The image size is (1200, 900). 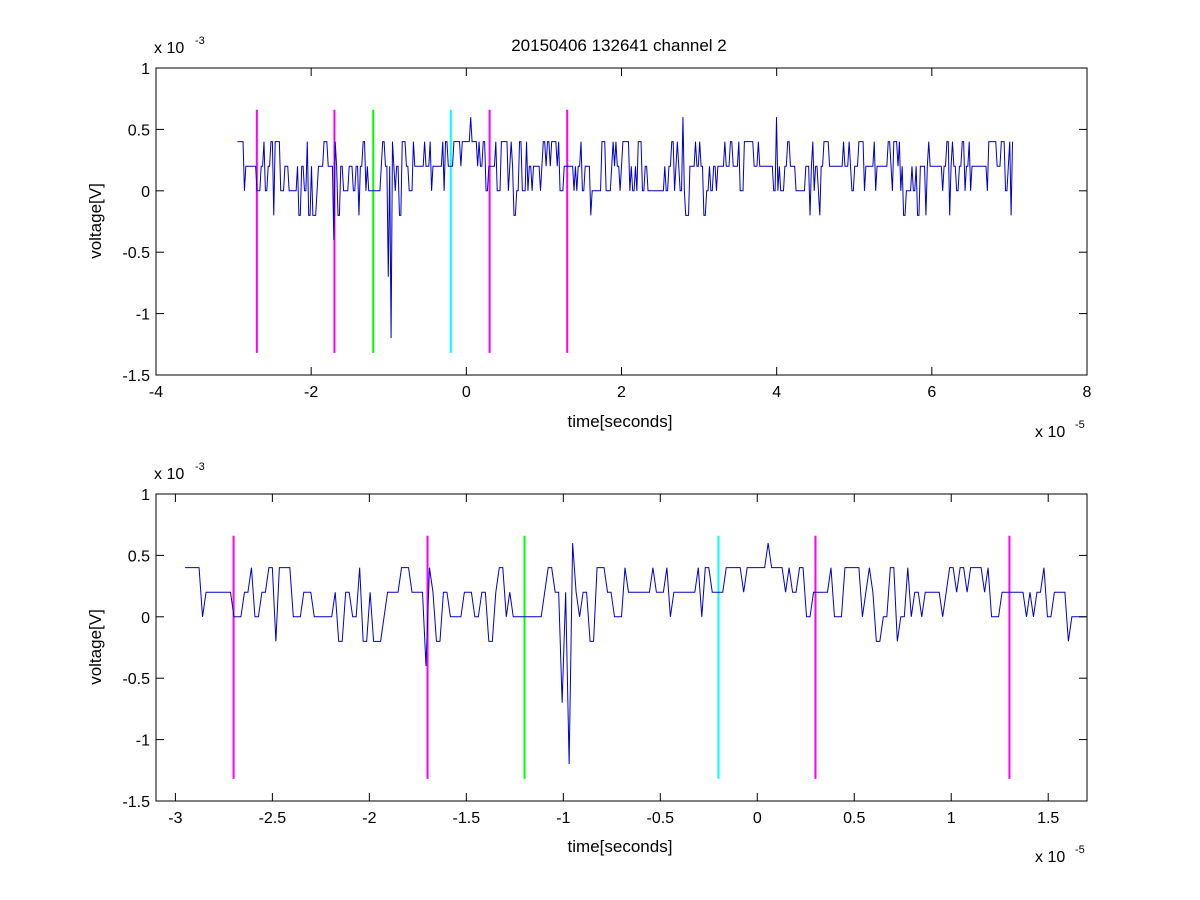 I want to click on bottom-y-axis-label: voltage[V], so click(x=95, y=647).